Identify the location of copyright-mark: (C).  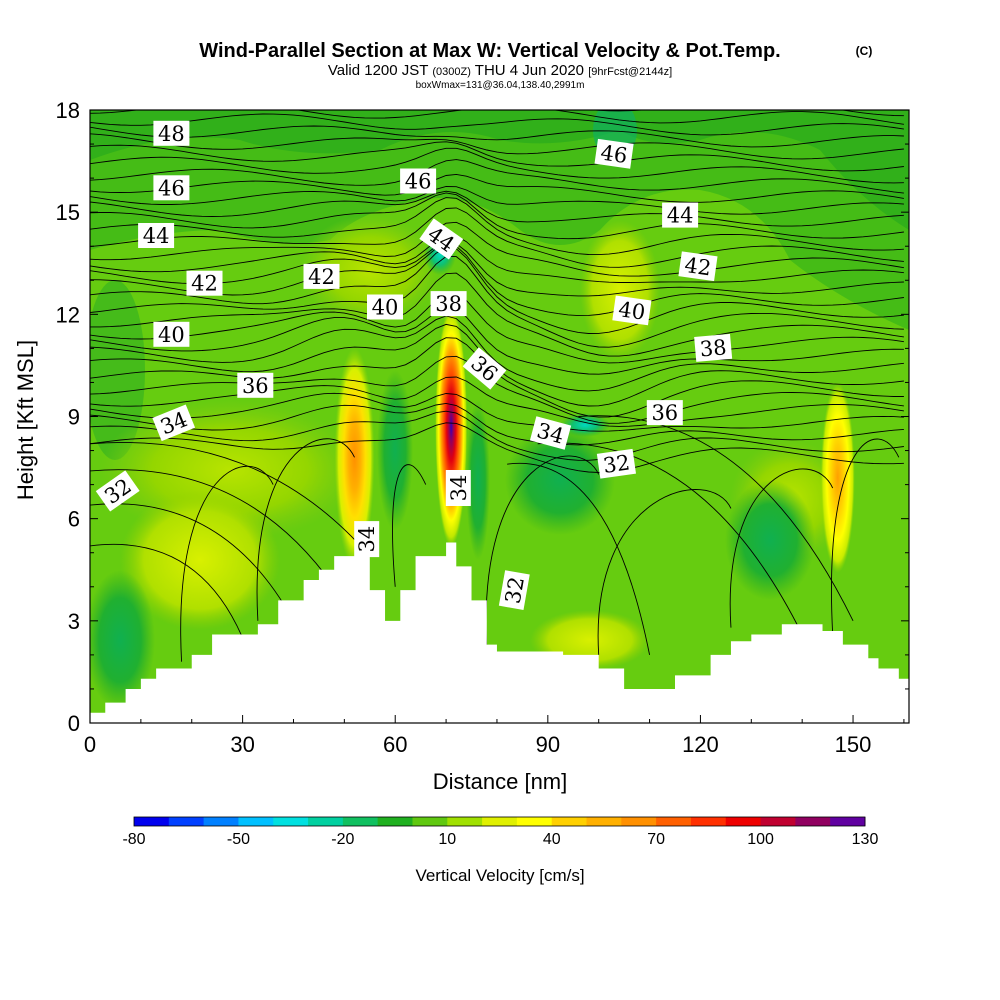
(864, 51).